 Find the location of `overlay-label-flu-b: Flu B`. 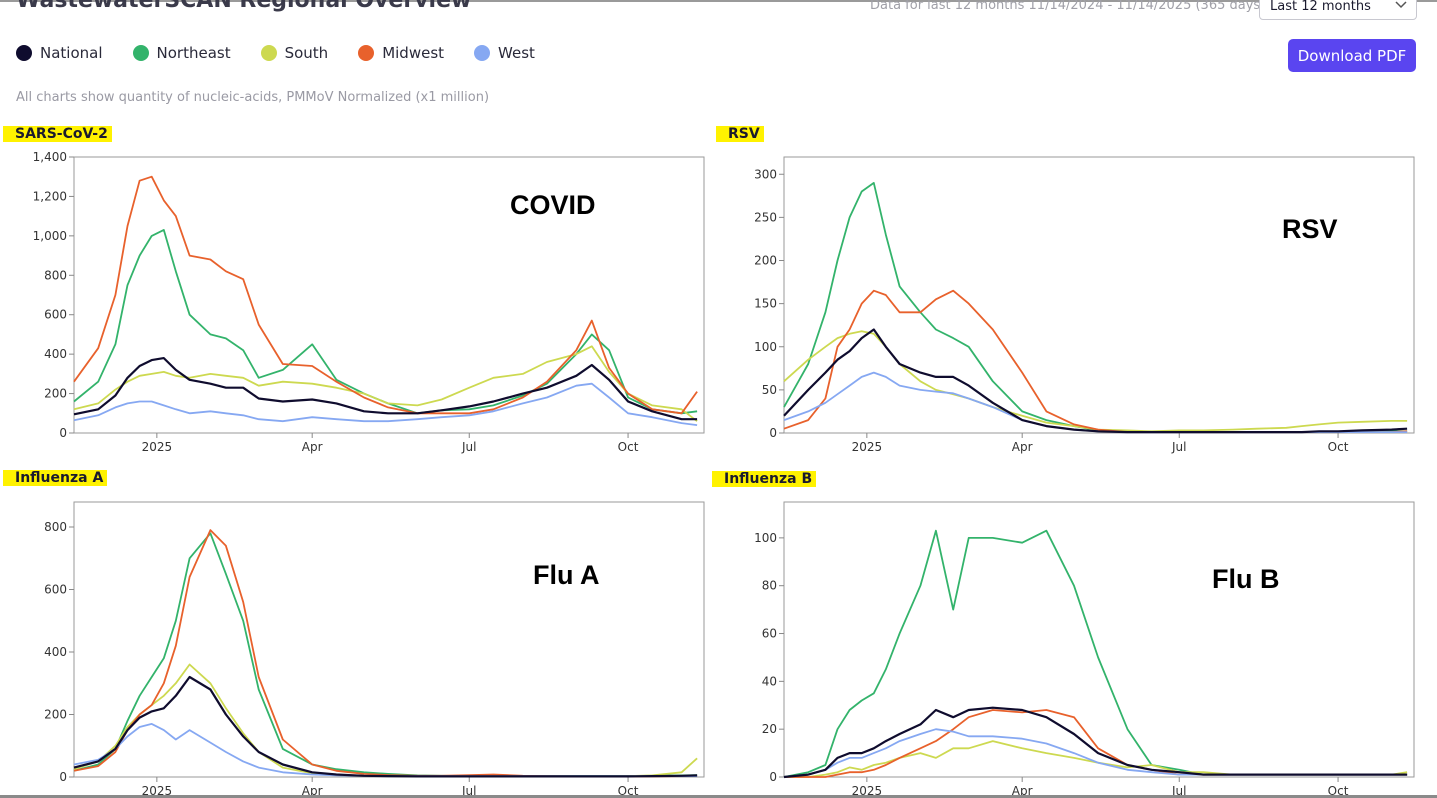

overlay-label-flu-b: Flu B is located at coordinates (1246, 579).